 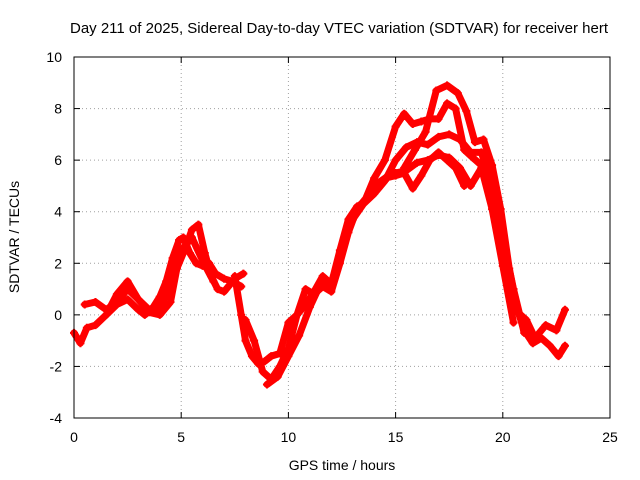 What do you see at coordinates (14, 237) in the screenshot?
I see `y-axis-label: SDTVAR / TECUs` at bounding box center [14, 237].